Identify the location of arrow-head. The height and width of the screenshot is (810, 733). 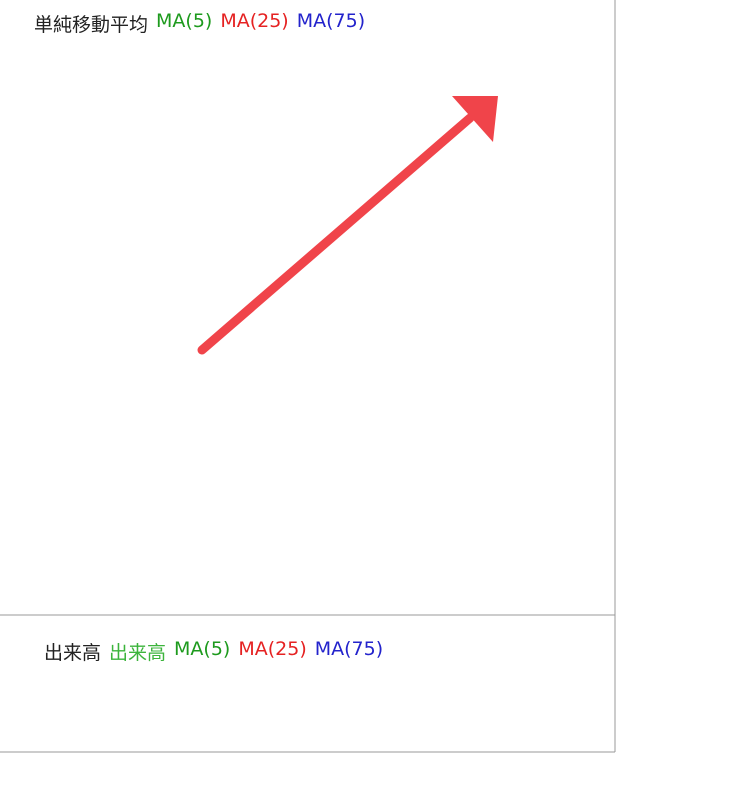
(475, 119).